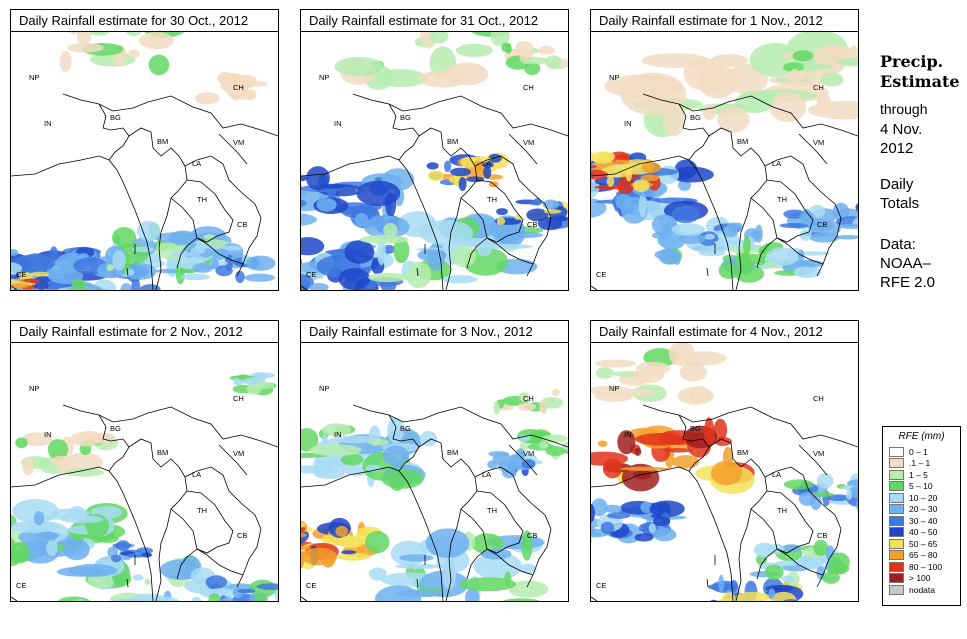 This screenshot has height=639, width=967. What do you see at coordinates (924, 579) in the screenshot?
I see `legend-row: > 100` at bounding box center [924, 579].